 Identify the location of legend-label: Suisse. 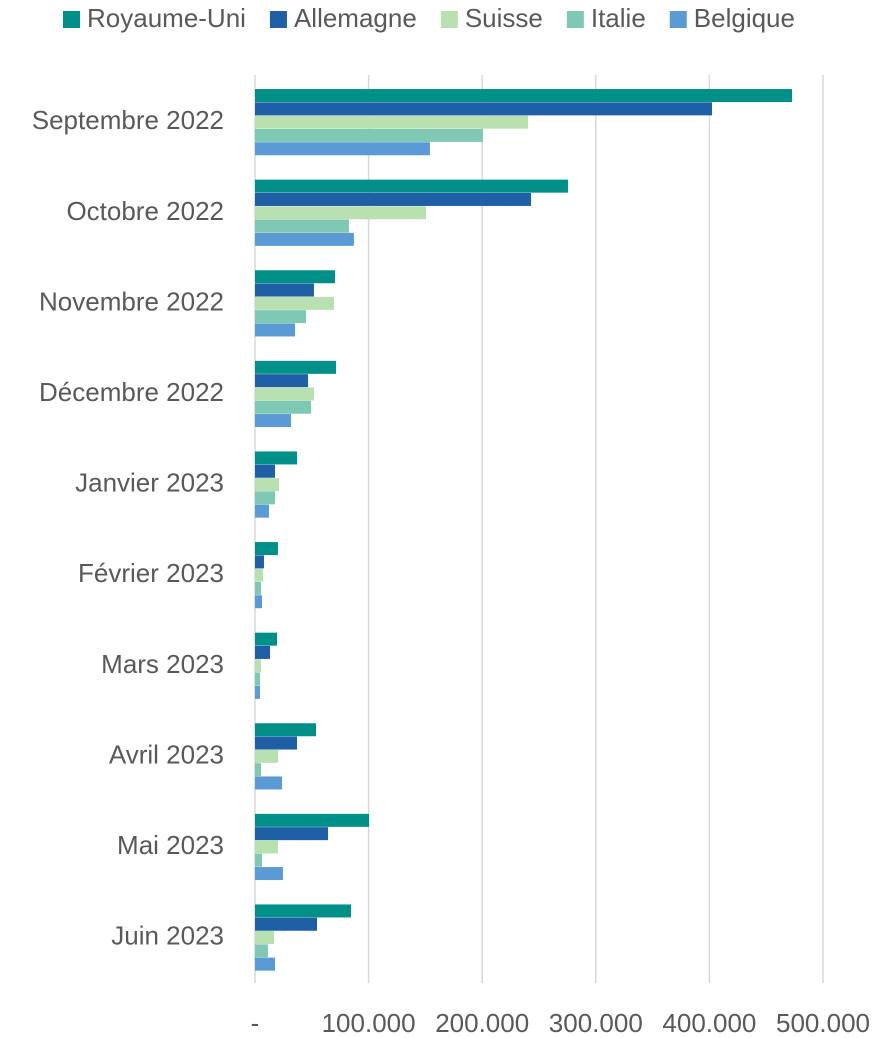
(504, 18).